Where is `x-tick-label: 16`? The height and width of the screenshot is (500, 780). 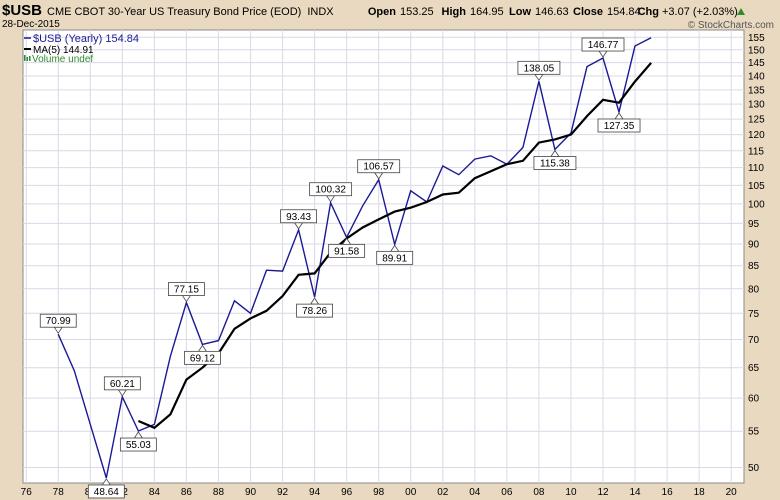 x-tick-label: 16 is located at coordinates (668, 492).